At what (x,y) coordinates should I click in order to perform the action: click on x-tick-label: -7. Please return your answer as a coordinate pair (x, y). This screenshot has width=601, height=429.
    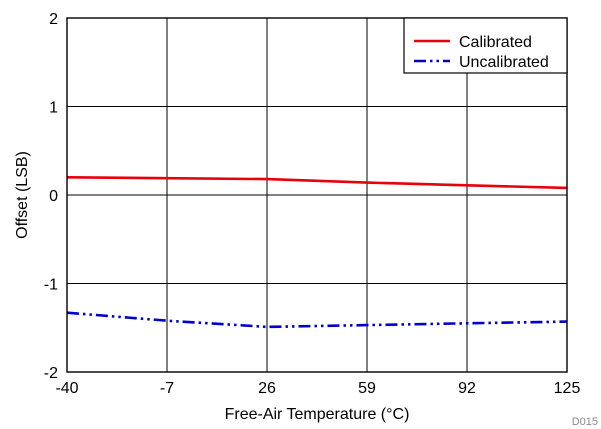
    Looking at the image, I should click on (167, 388).